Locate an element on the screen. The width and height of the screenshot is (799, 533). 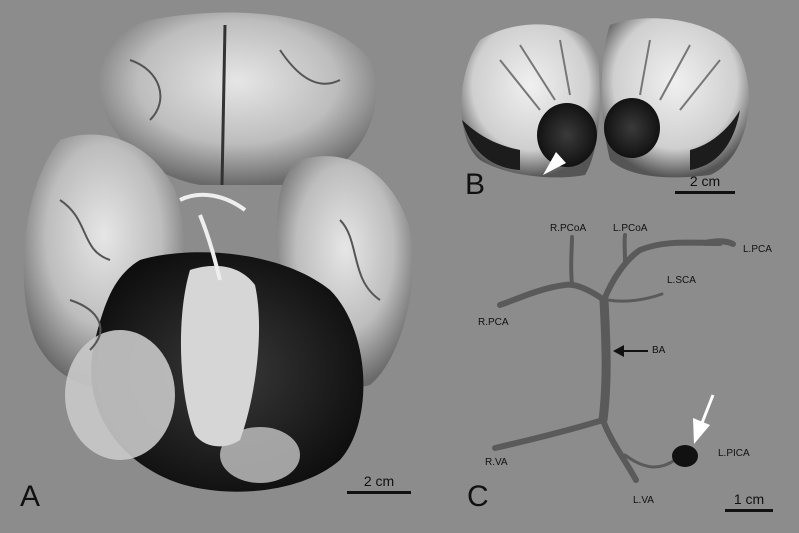
black-arrow-icon is located at coordinates (630, 351).